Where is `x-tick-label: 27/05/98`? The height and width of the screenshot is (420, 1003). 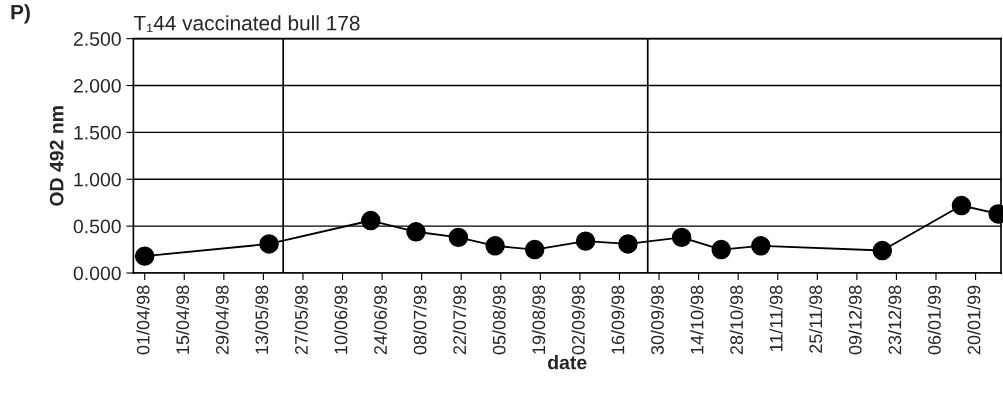 x-tick-label: 27/05/98 is located at coordinates (301, 320).